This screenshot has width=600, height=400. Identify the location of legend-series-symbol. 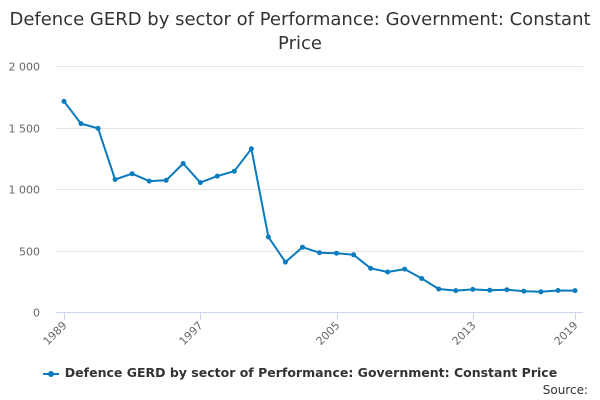
(50, 374).